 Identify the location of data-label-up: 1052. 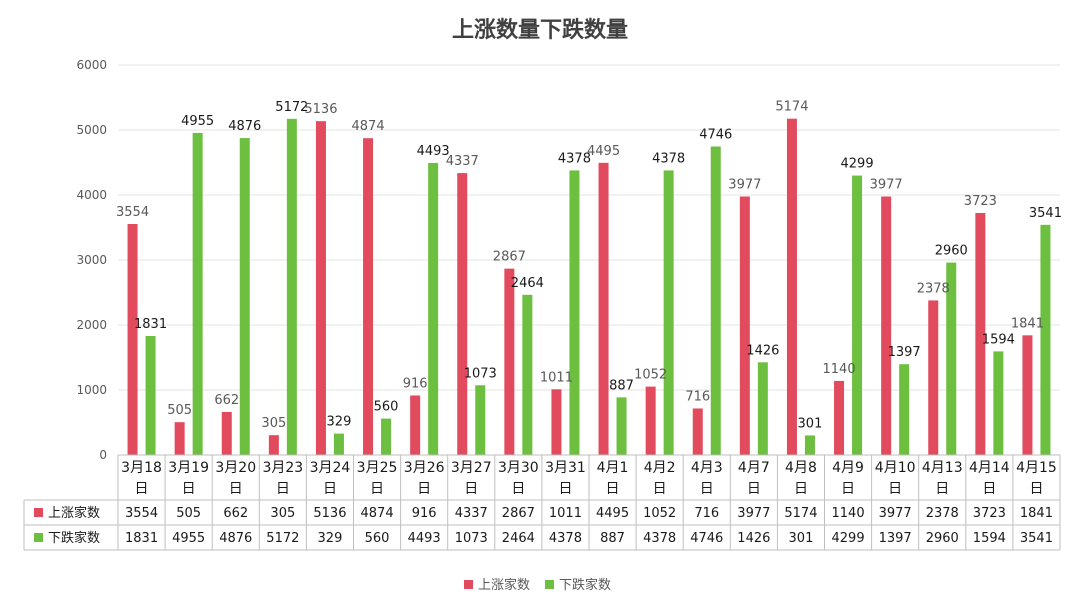
(650, 375).